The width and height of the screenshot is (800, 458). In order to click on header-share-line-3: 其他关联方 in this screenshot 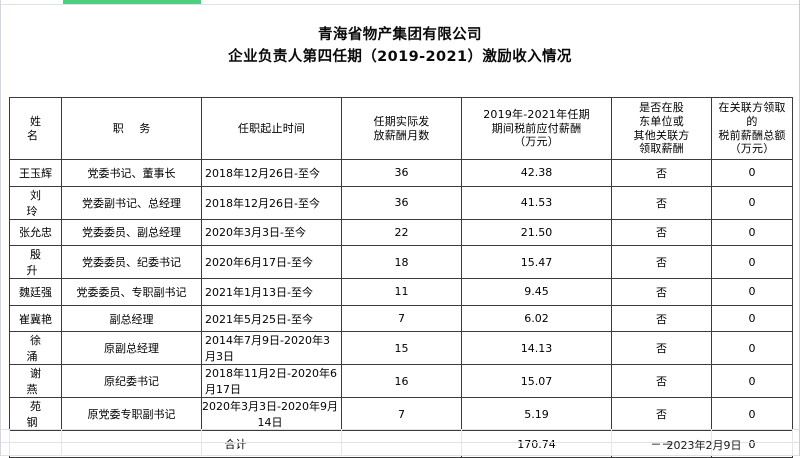, I will do `click(661, 135)`.